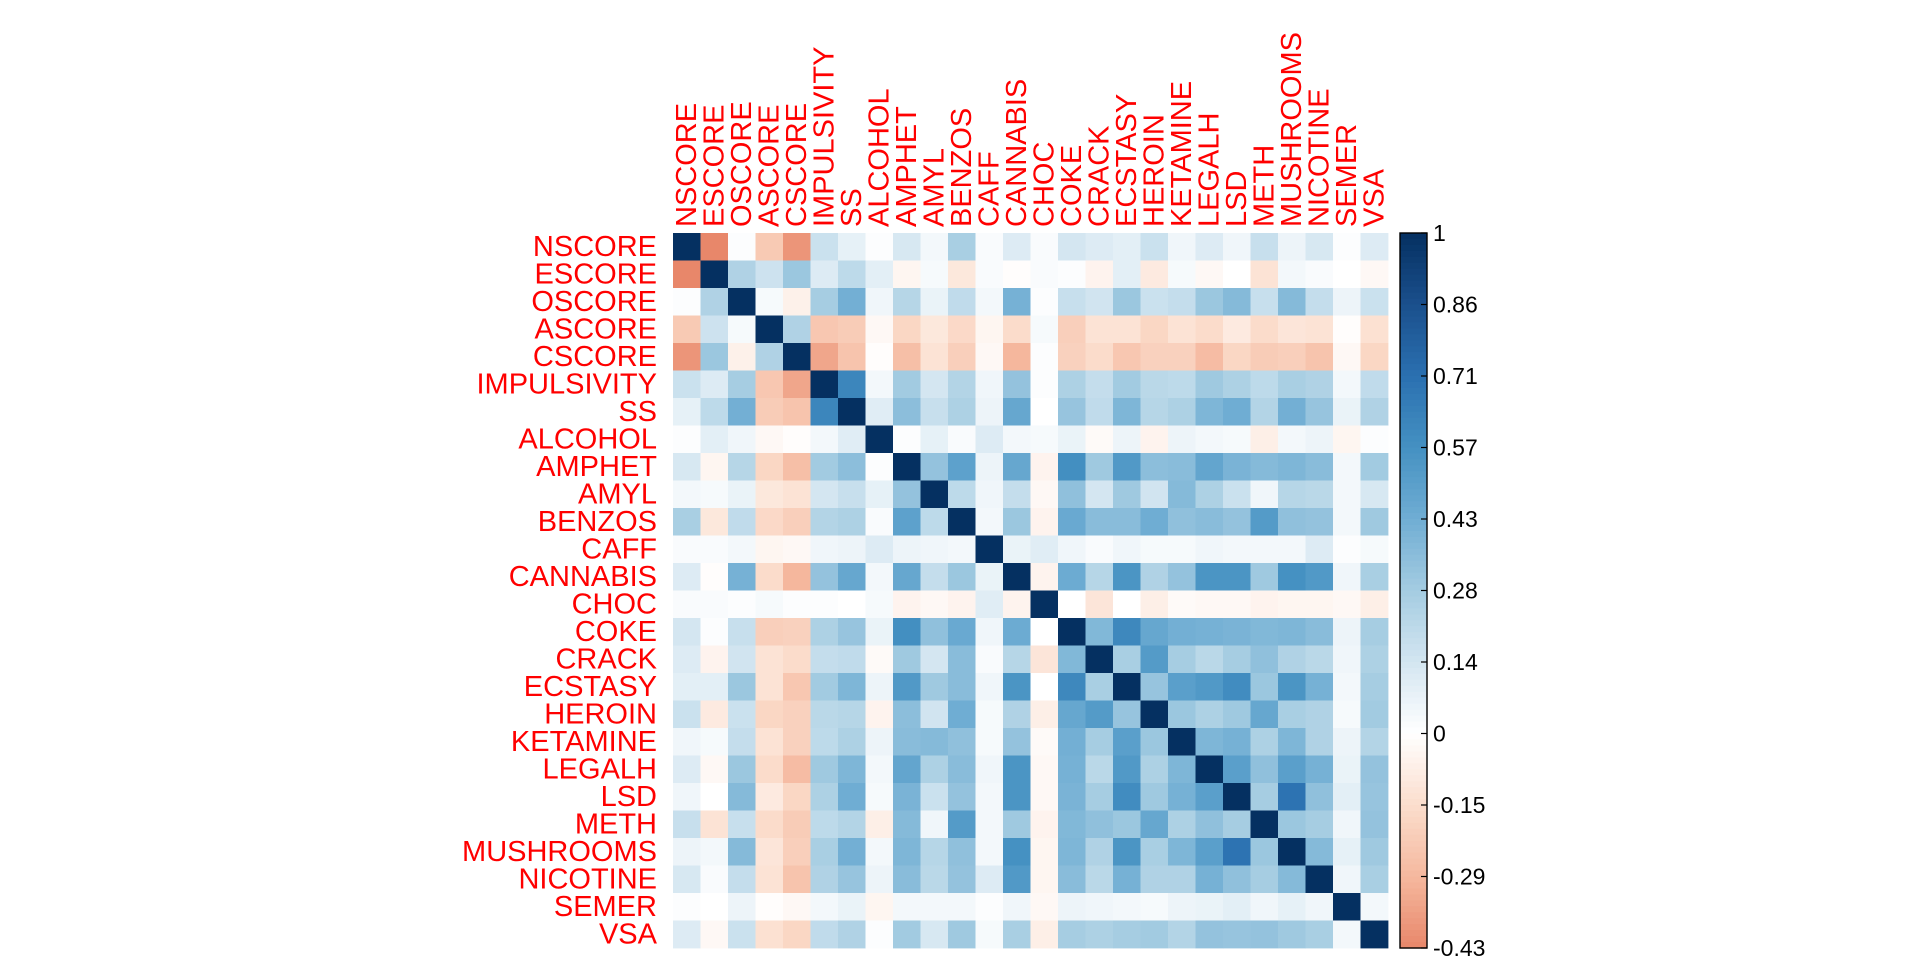  Describe the element at coordinates (714, 714) in the screenshot. I see `heatmap-cell-heroin-escore` at that location.